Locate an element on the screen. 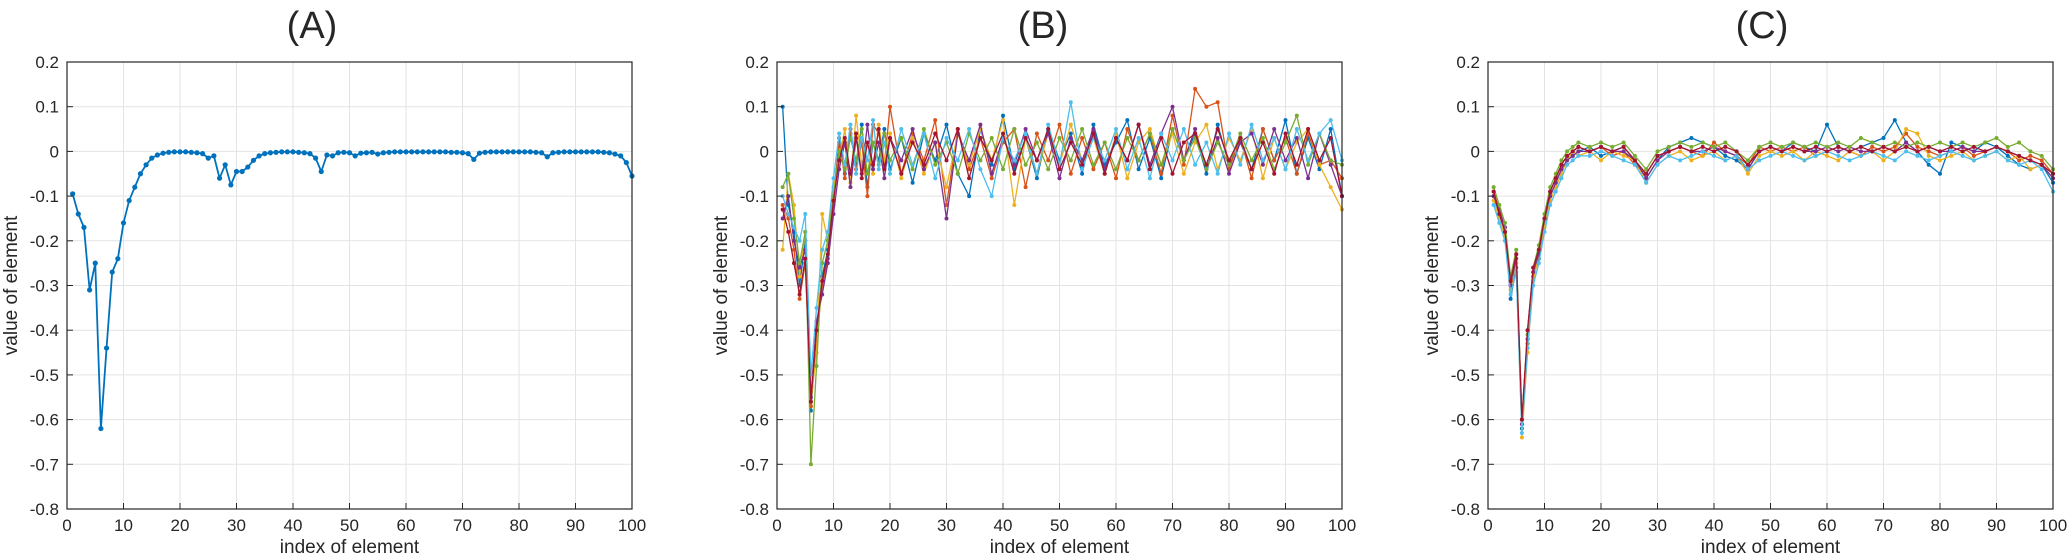  x-tick-label: 100 is located at coordinates (2053, 525).